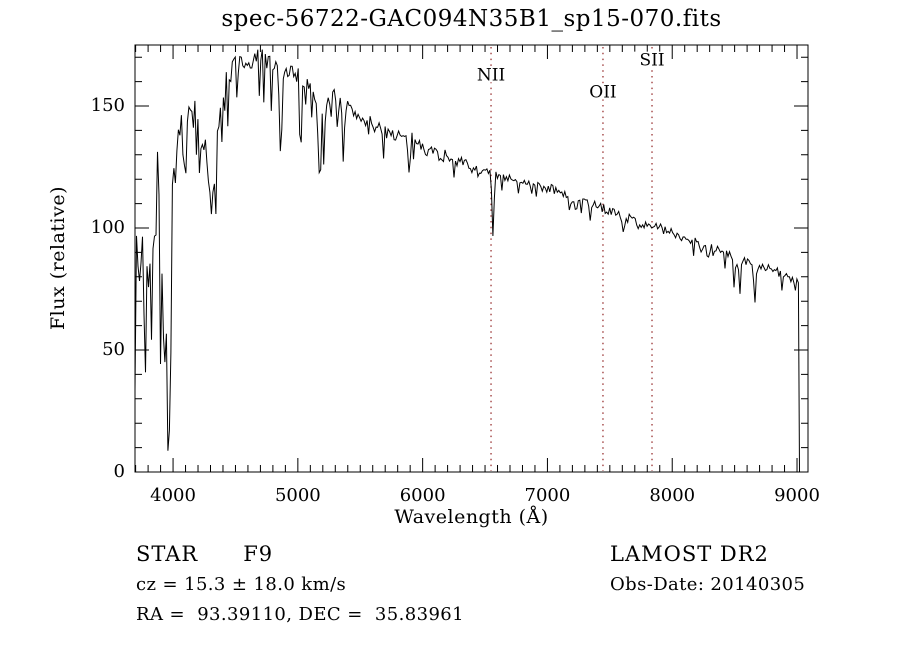 This screenshot has height=650, width=900. What do you see at coordinates (471, 19) in the screenshot?
I see `plot-title: spec-56722-GAC094N35B1_sp15-070.fits` at bounding box center [471, 19].